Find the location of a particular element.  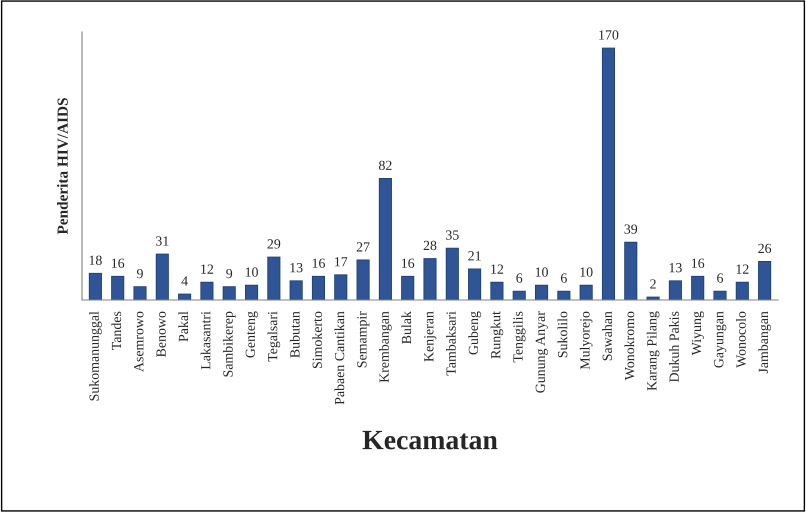

data-label: 170 is located at coordinates (608, 35).